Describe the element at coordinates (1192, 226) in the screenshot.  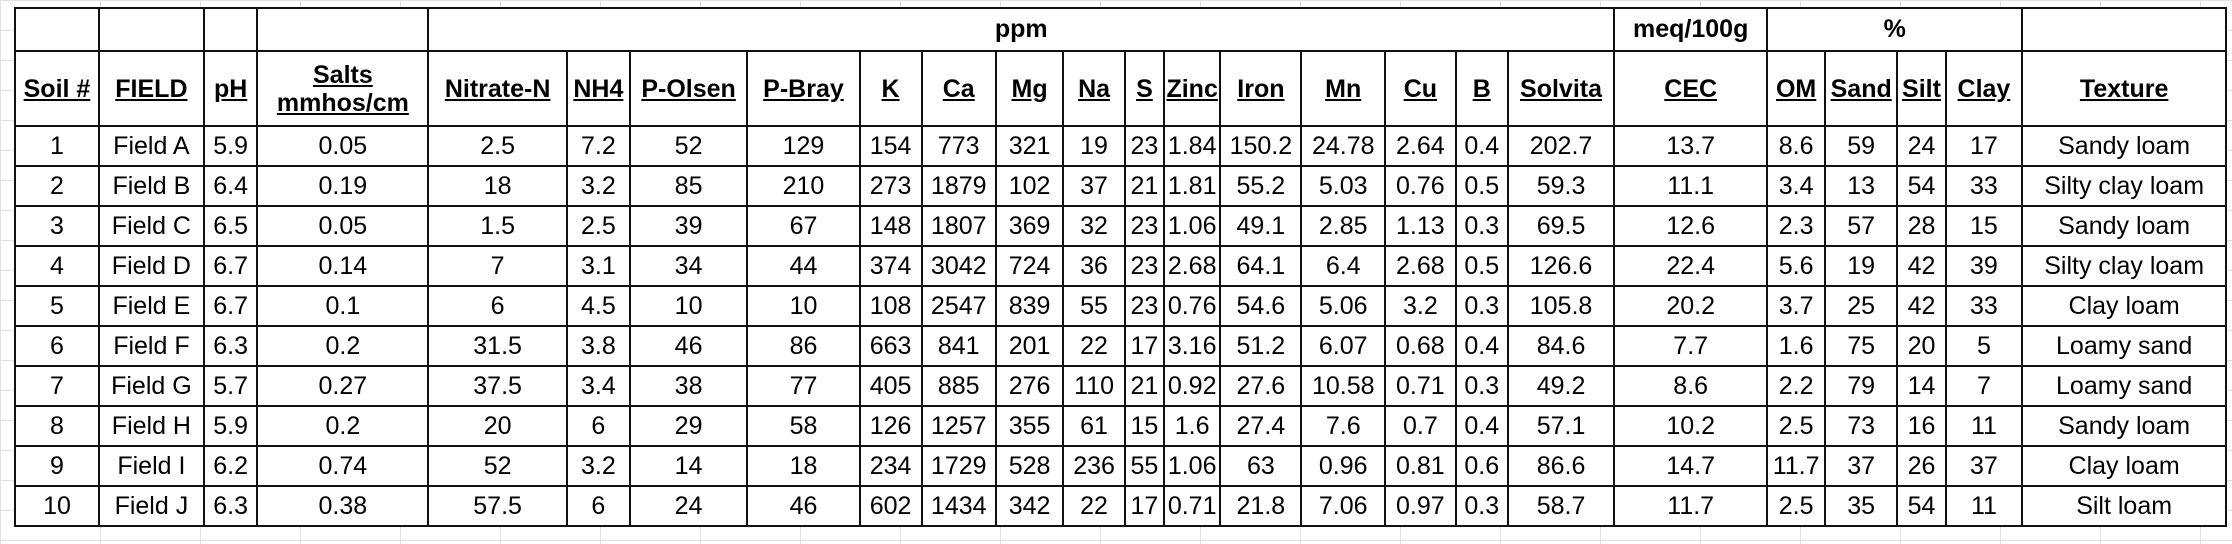
I see `cell-zinc: 1.06` at that location.